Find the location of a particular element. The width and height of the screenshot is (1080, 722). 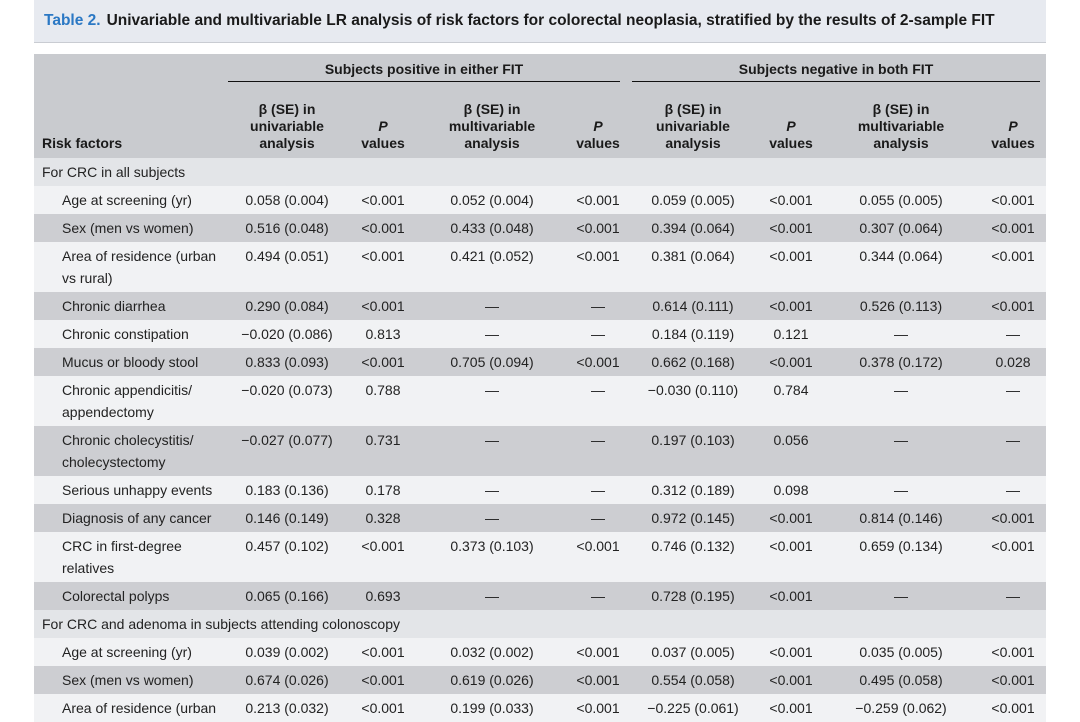

beta-se-cell: 0.674 (0.026) is located at coordinates (287, 680).